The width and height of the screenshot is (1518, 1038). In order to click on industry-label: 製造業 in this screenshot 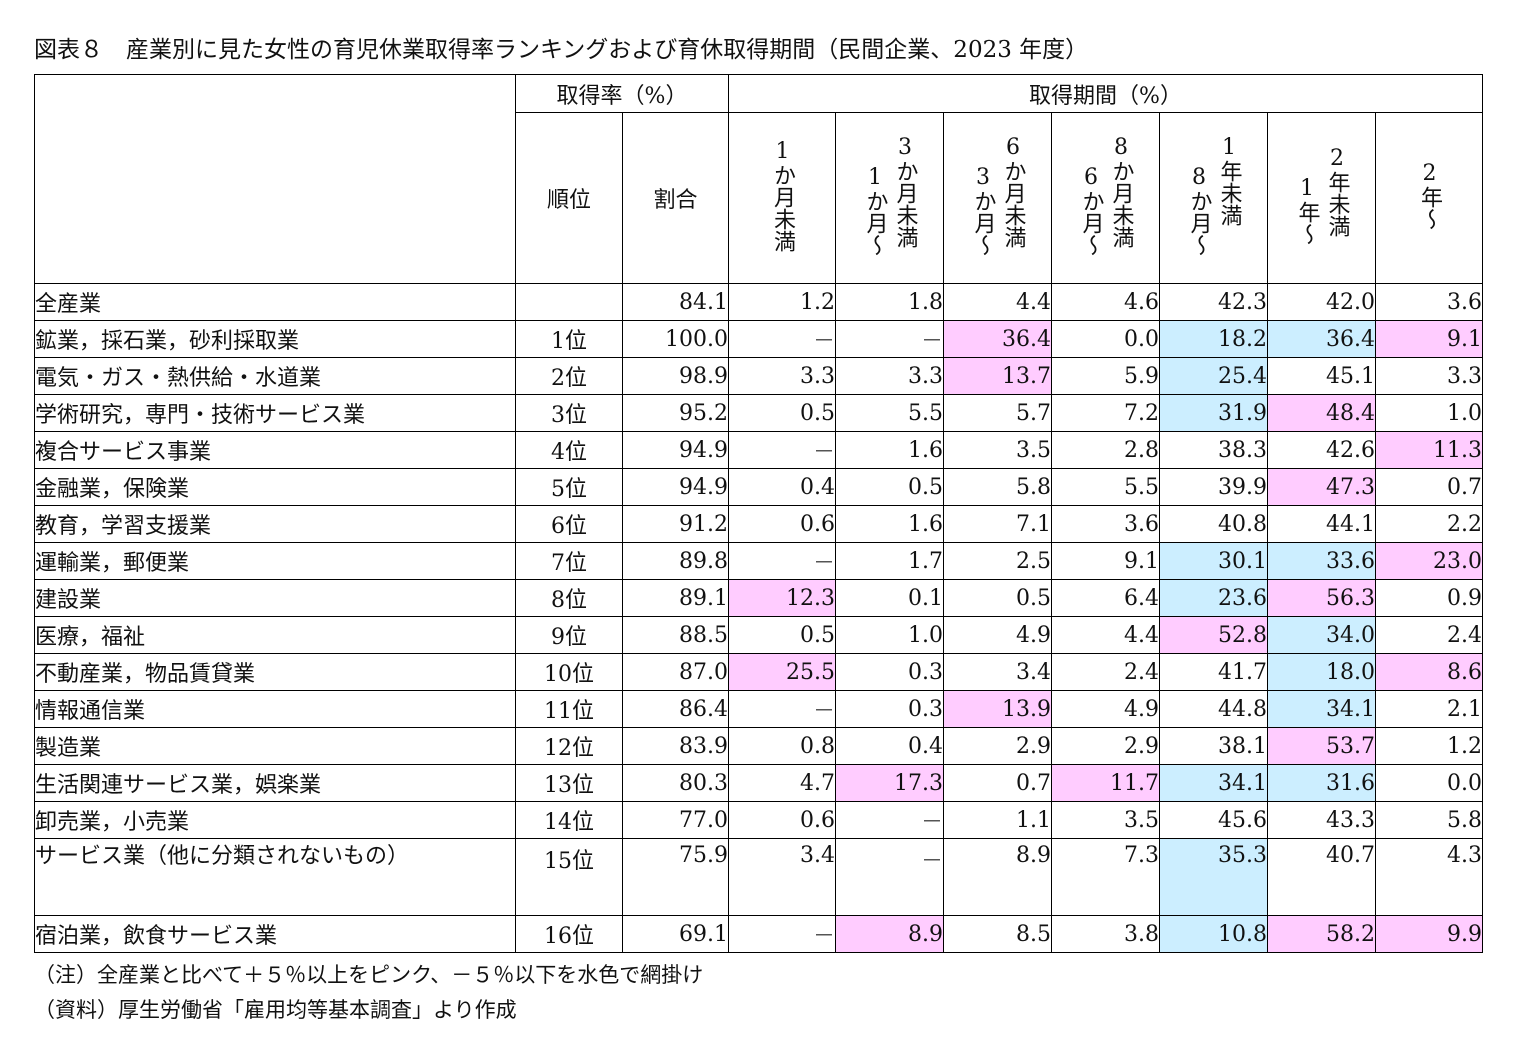, I will do `click(275, 746)`.